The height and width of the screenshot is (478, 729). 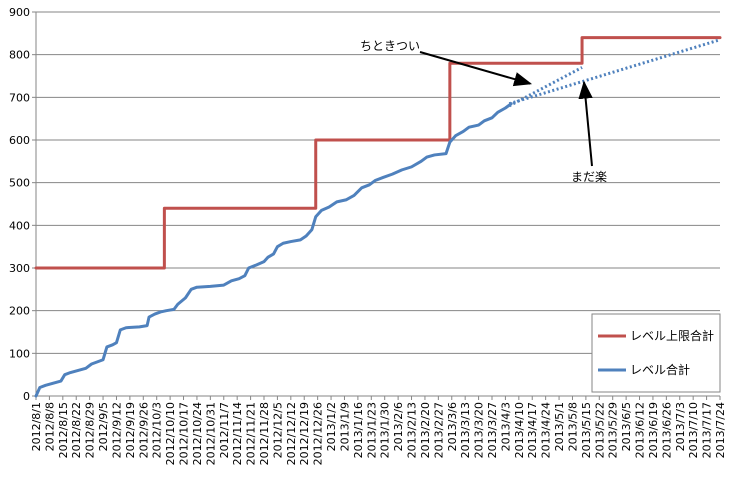 I want to click on x-tick-label: 2012/10/3, so click(x=157, y=430).